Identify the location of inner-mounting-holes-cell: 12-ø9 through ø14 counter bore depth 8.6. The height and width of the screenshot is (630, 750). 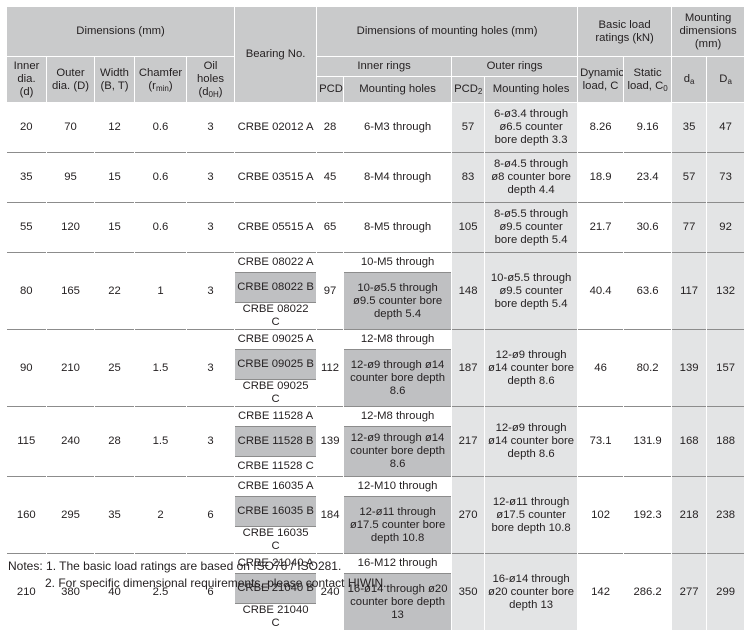
(398, 452).